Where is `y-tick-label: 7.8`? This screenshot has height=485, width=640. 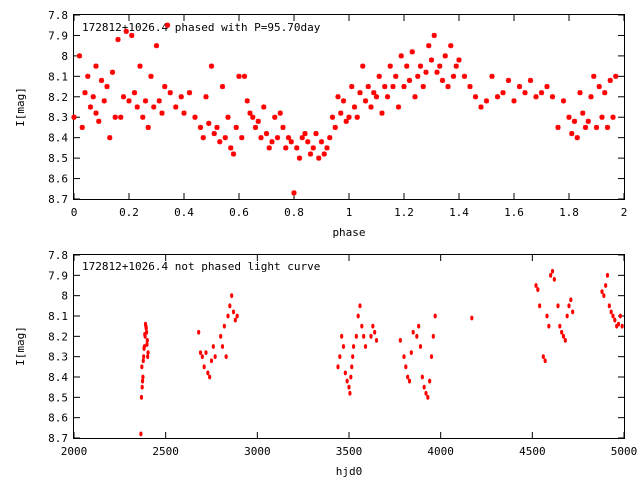
y-tick-label: 7.8 is located at coordinates (58, 255).